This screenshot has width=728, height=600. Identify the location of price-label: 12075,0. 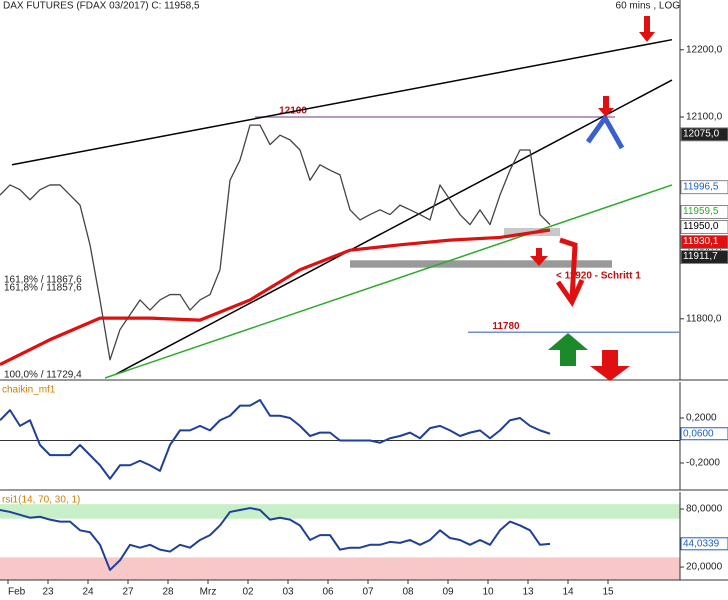
(701, 133).